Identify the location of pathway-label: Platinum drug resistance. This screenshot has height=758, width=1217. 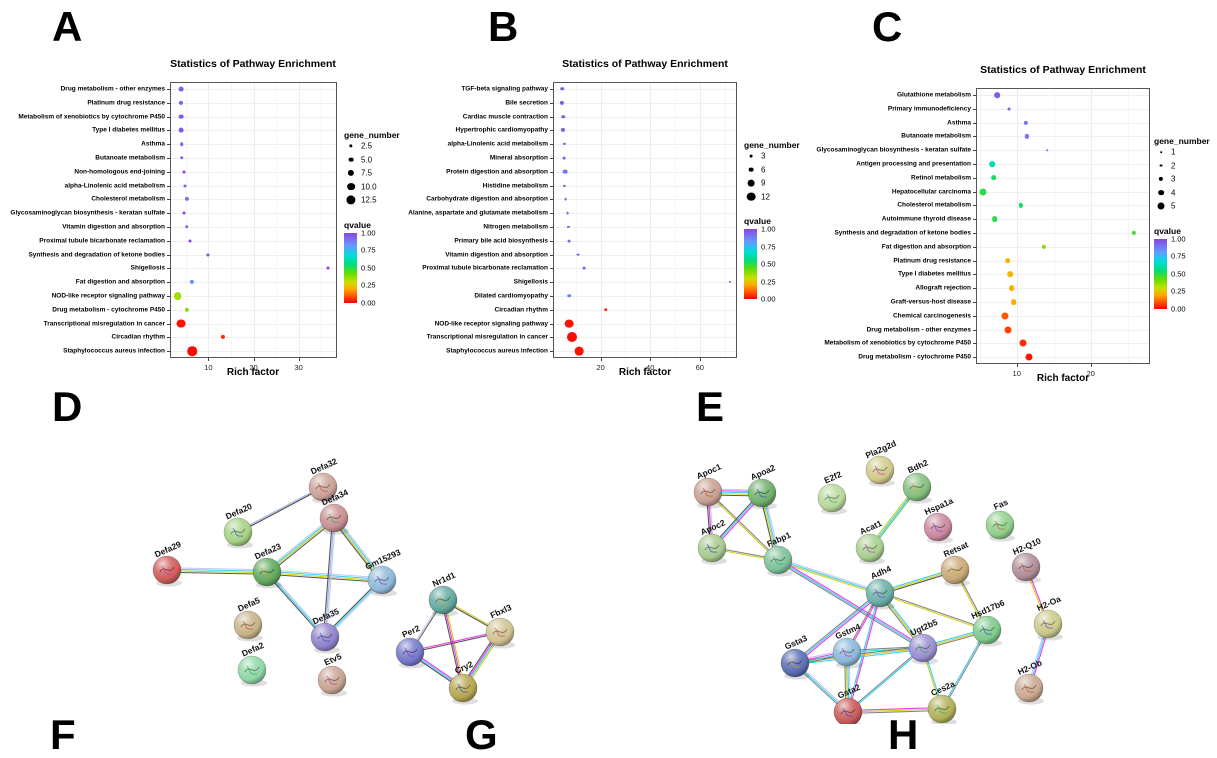
(126, 103).